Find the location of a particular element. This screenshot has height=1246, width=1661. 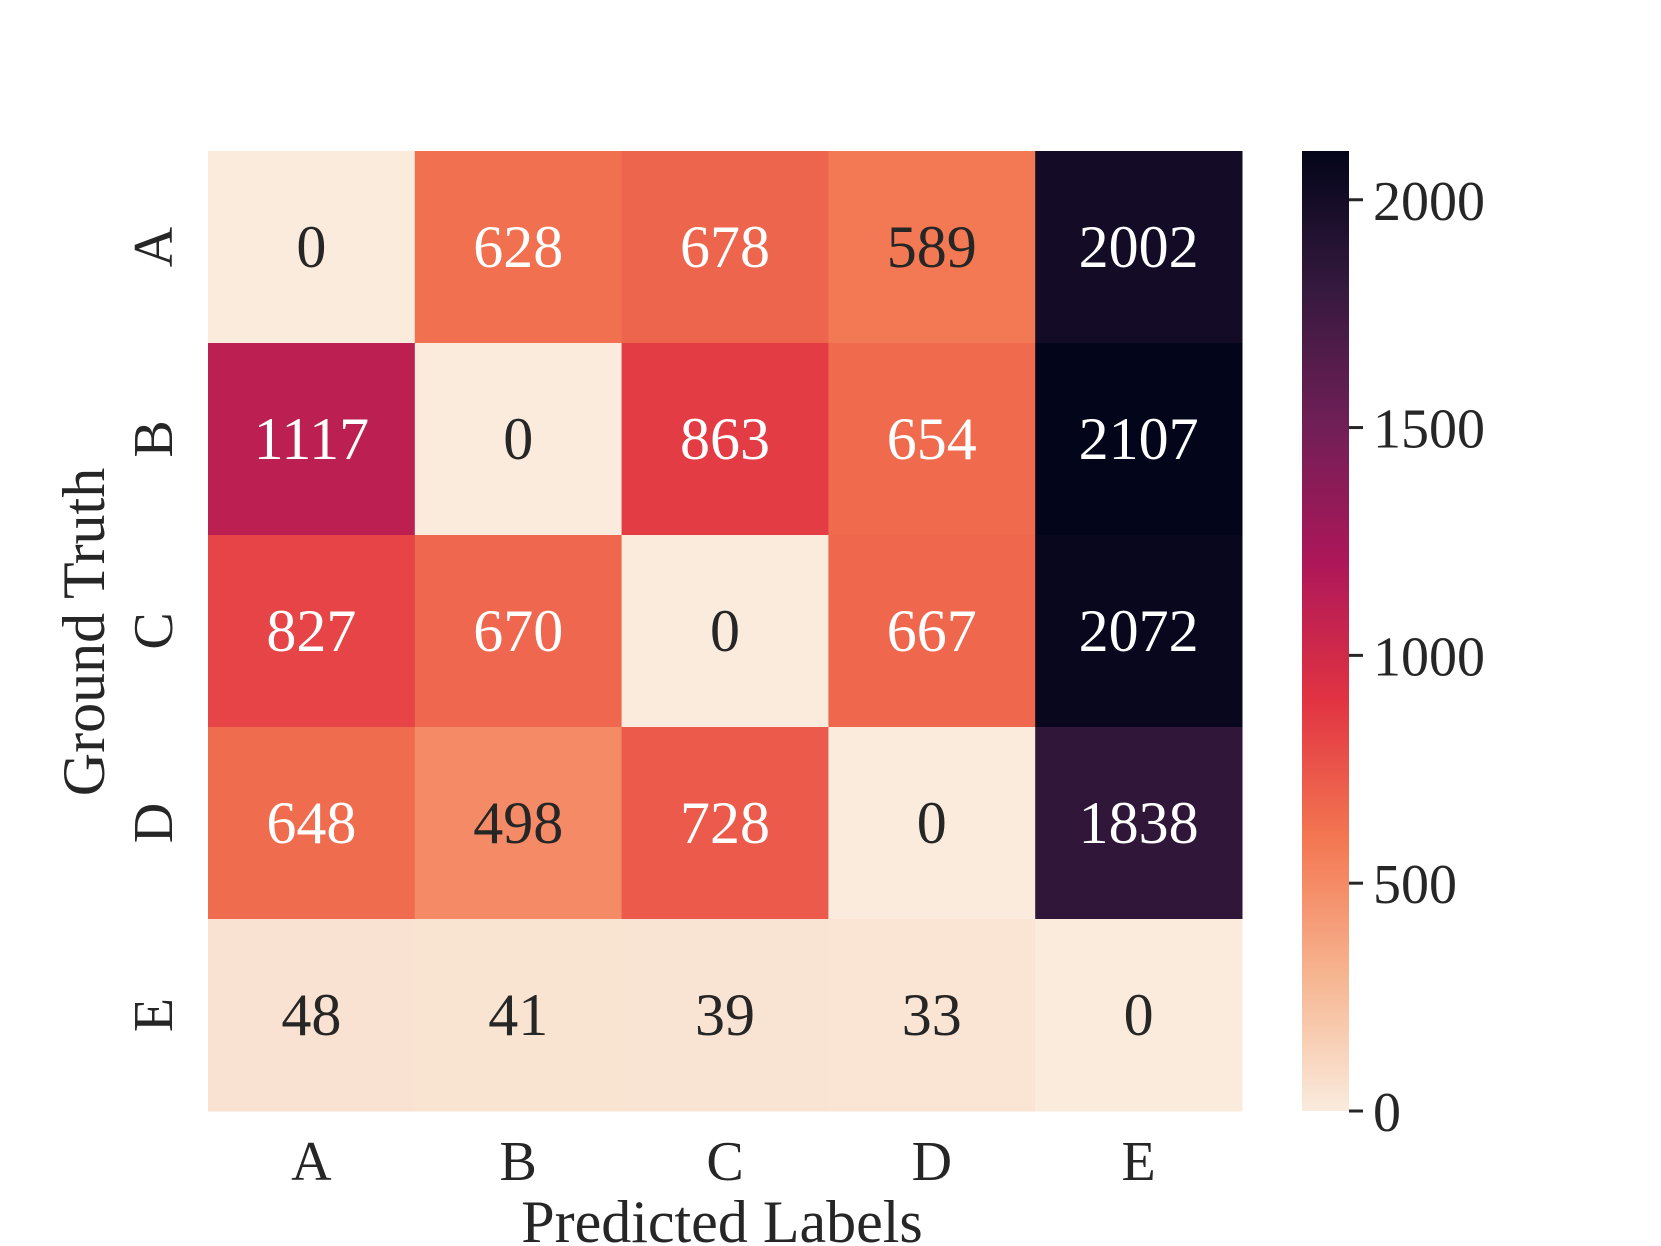

heatmap-cell-D-A is located at coordinates (312, 823).